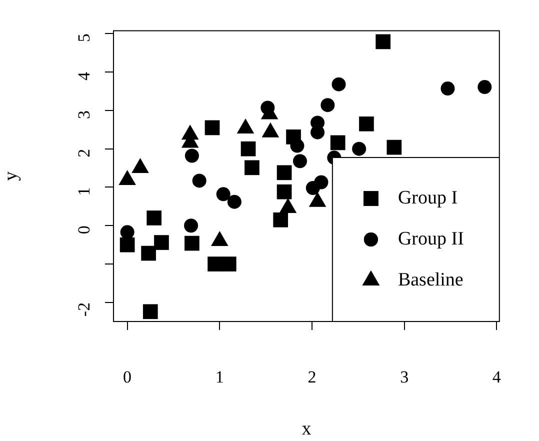 The width and height of the screenshot is (539, 441). Describe the element at coordinates (84, 309) in the screenshot. I see `y-tick-label: -2` at that location.